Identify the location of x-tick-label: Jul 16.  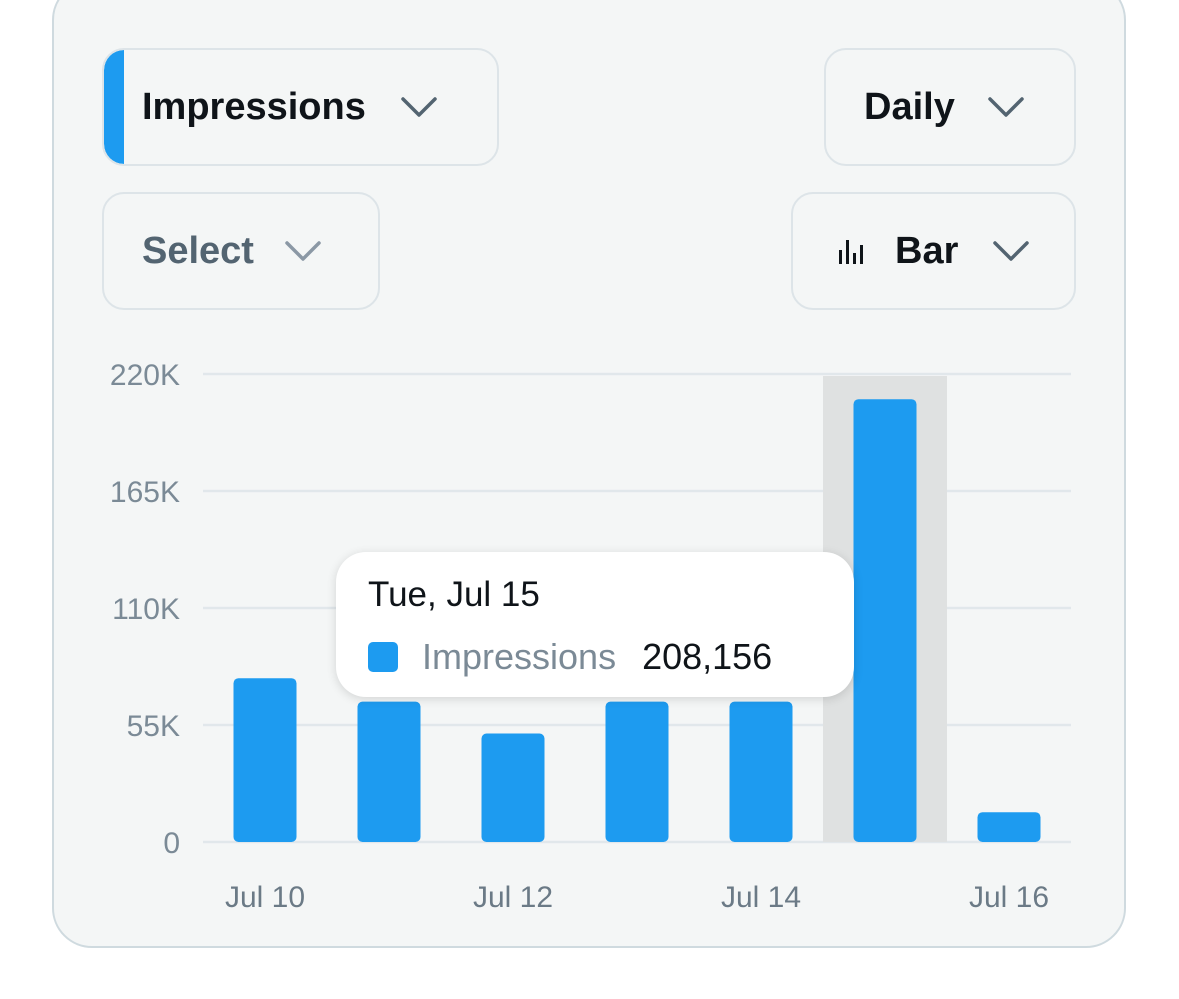
(1009, 897).